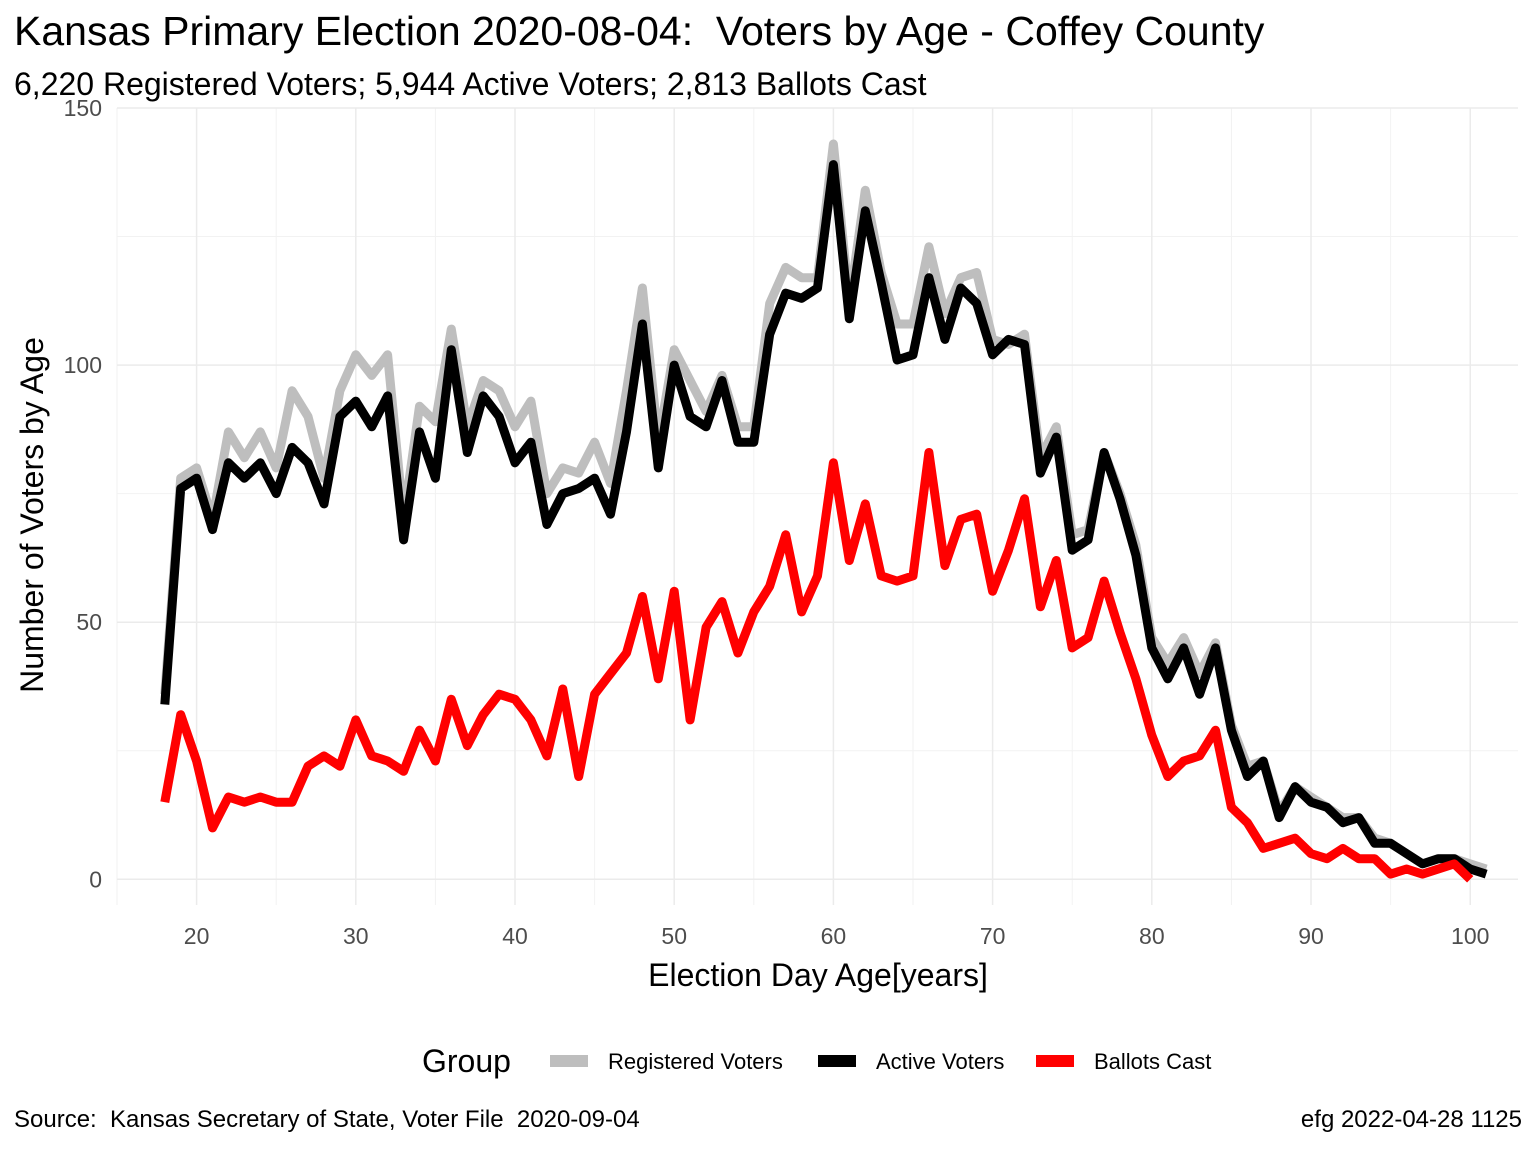  Describe the element at coordinates (466, 1061) in the screenshot. I see `legend-title: Group` at that location.